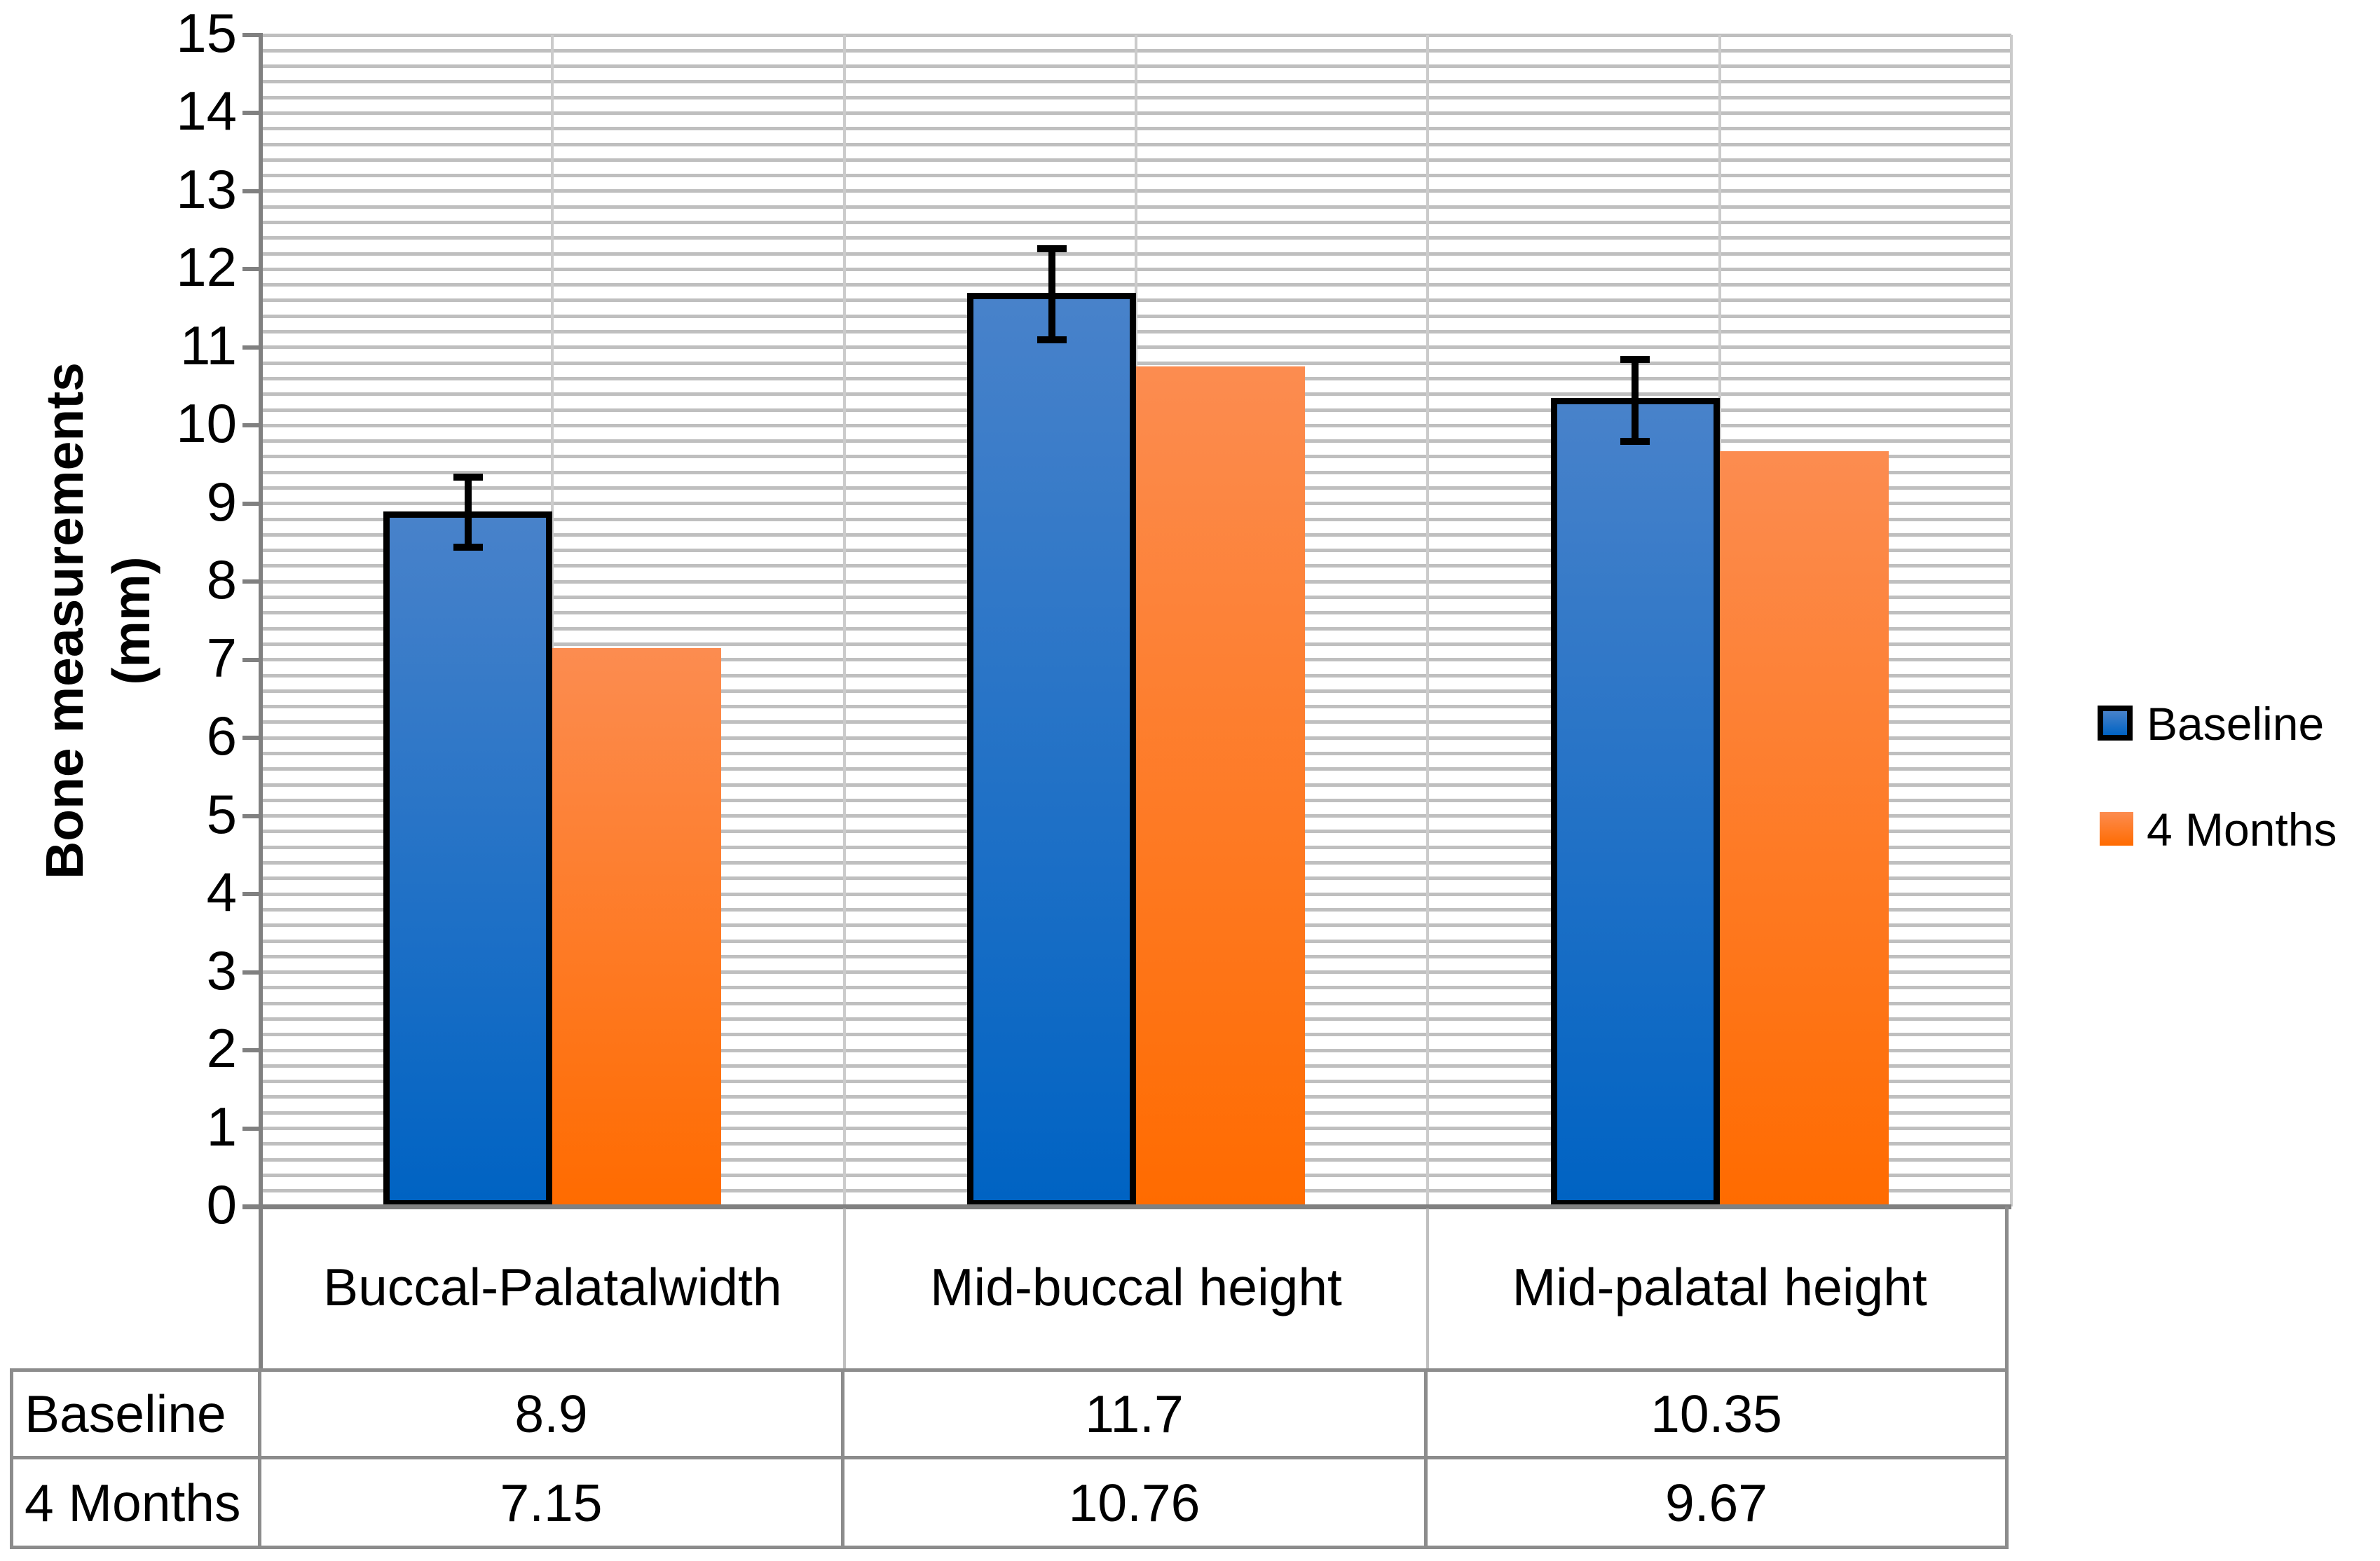 The image size is (2380, 1561). What do you see at coordinates (1126, 1206) in the screenshot?
I see `x-axis-line` at bounding box center [1126, 1206].